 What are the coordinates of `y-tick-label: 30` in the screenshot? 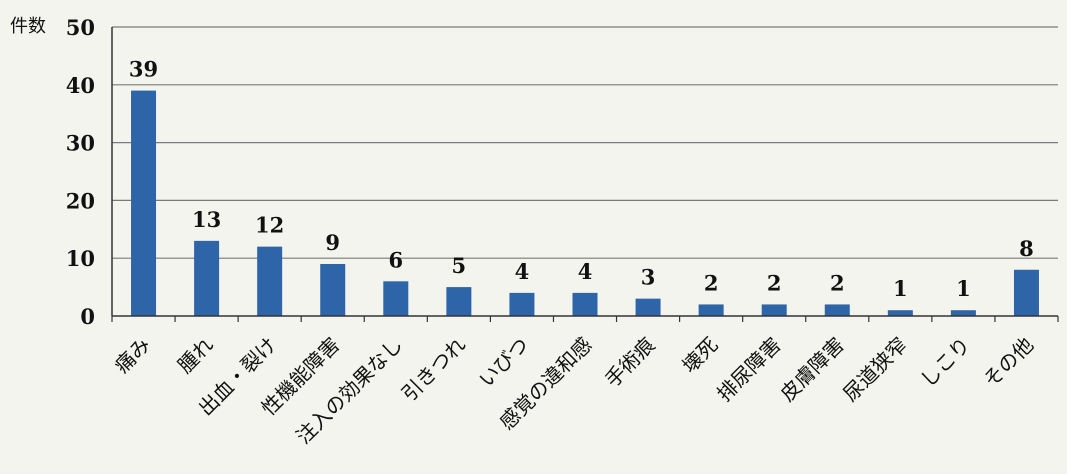 It's located at (80, 143).